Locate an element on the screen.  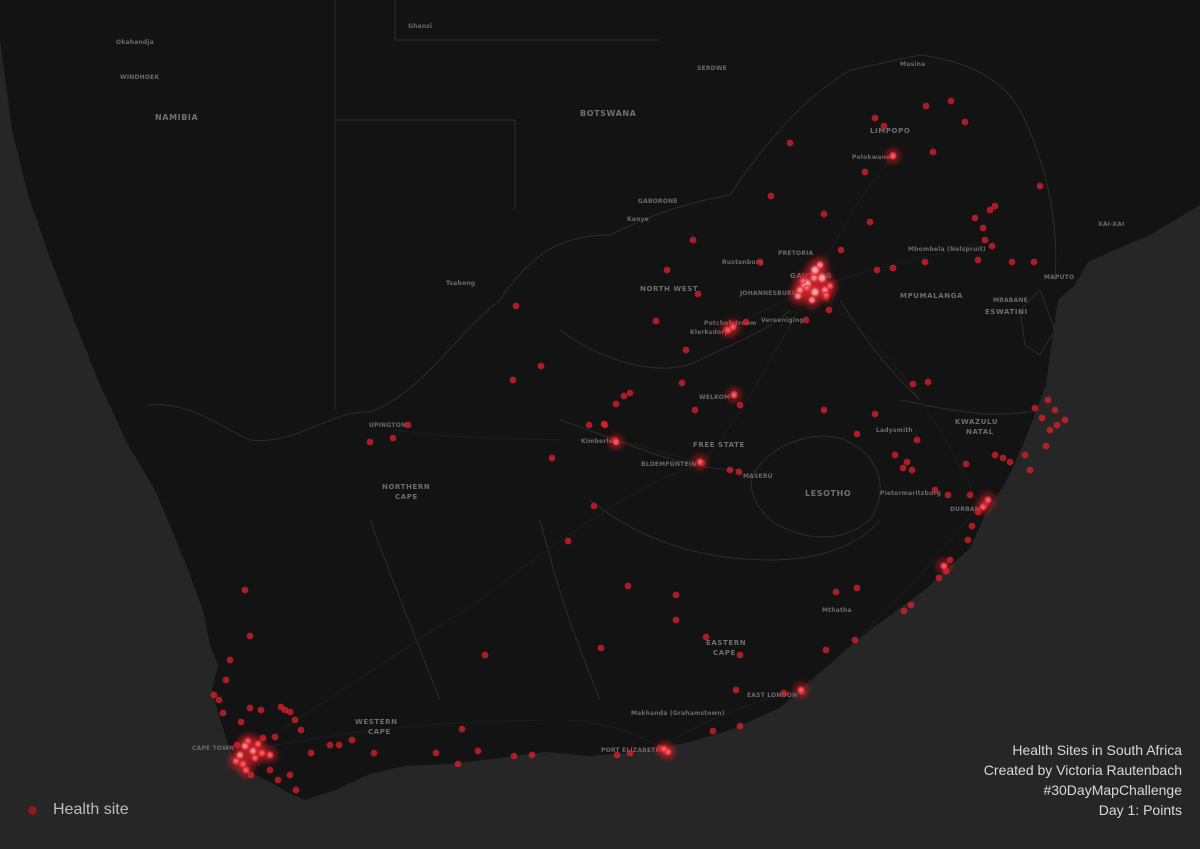
label-northern-cape: CAPE is located at coordinates (406, 497).